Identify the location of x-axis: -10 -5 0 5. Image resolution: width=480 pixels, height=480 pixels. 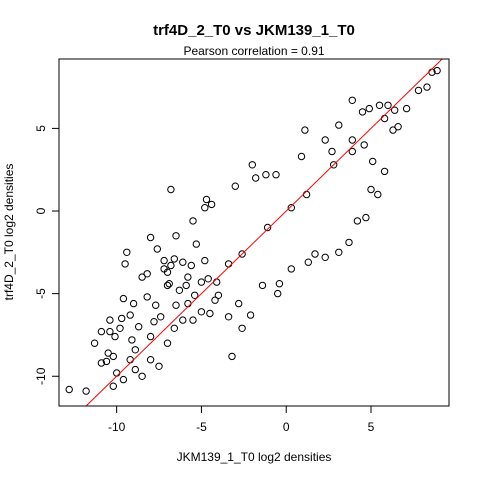
(241, 420).